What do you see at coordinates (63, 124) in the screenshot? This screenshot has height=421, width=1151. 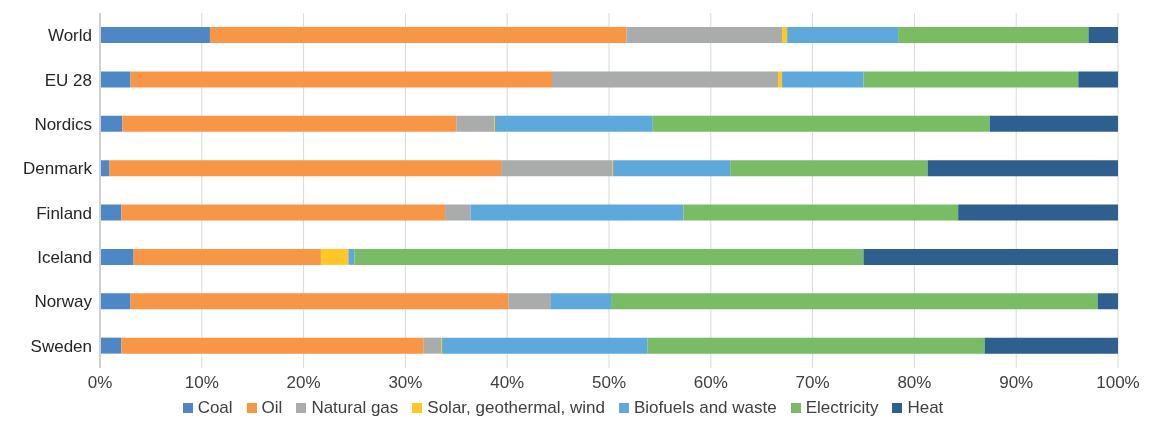 I see `y-tick-label: Nordics` at bounding box center [63, 124].